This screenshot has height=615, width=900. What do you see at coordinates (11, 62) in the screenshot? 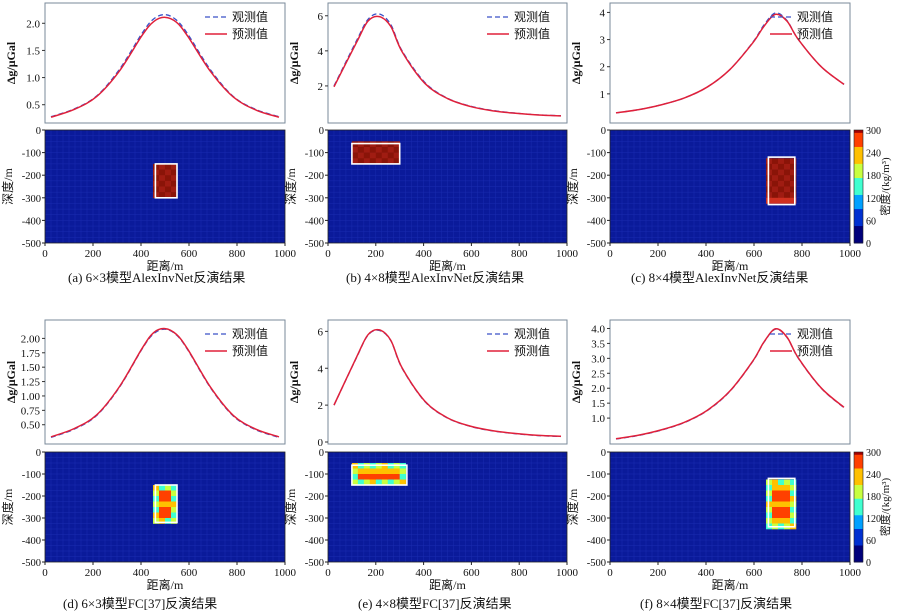
I see `y-axis-label: Δg/μGal` at bounding box center [11, 62].